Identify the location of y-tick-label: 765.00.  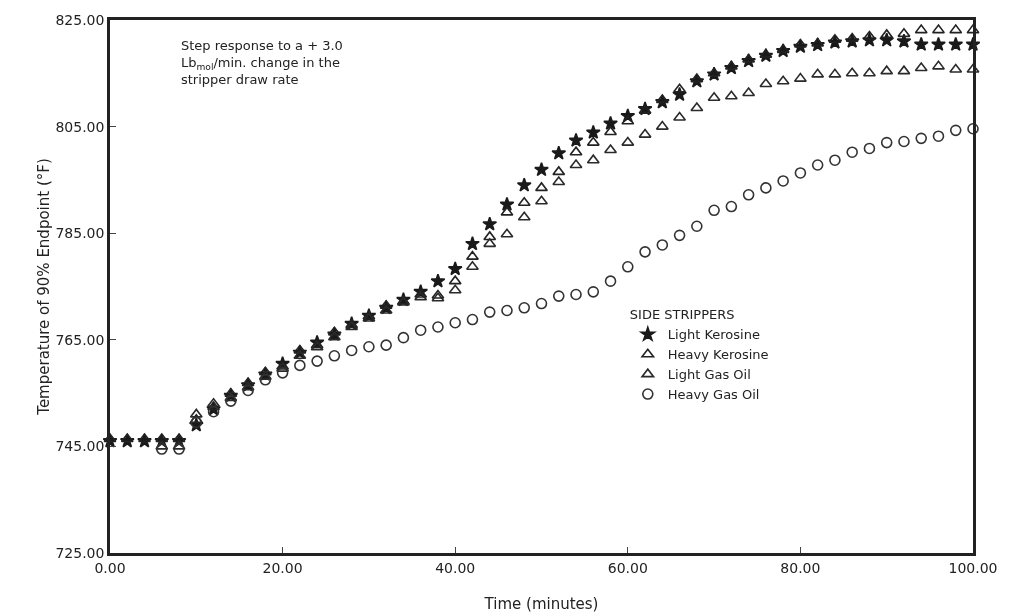
(80, 339).